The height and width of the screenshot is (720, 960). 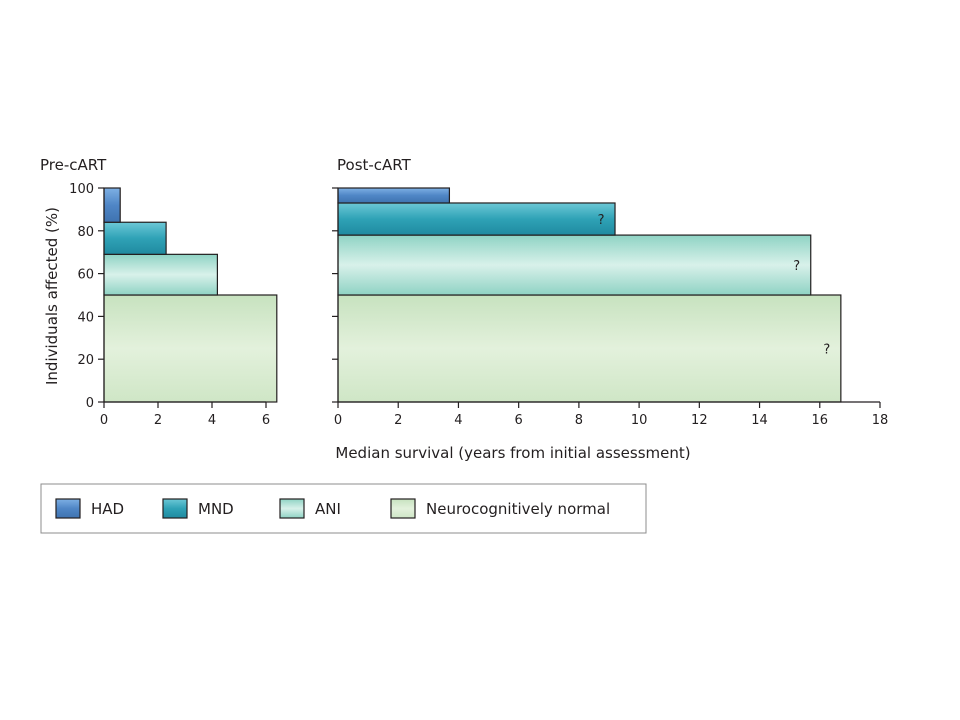 What do you see at coordinates (338, 420) in the screenshot?
I see `post-x-tick-label: 0` at bounding box center [338, 420].